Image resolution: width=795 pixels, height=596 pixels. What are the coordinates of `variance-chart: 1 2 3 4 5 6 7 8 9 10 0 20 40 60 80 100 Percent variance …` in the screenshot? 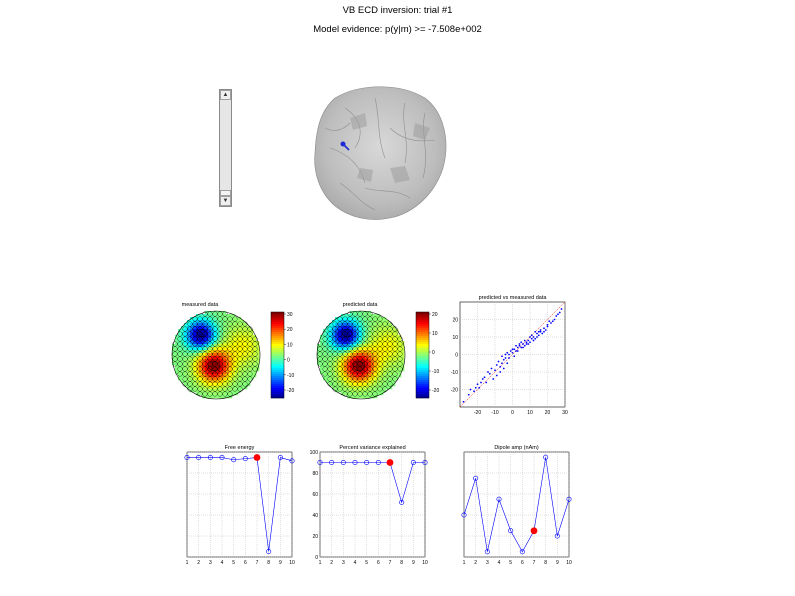 It's located at (370, 504).